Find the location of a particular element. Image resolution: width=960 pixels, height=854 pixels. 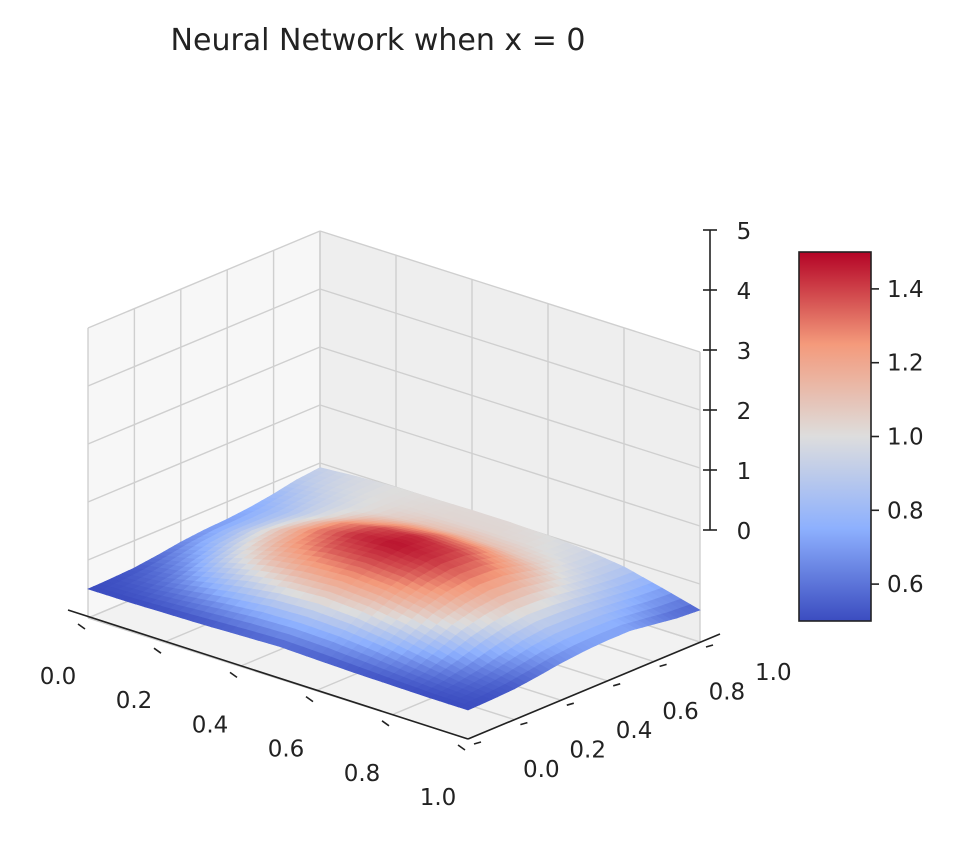

z-tick-label: 2 is located at coordinates (744, 412).